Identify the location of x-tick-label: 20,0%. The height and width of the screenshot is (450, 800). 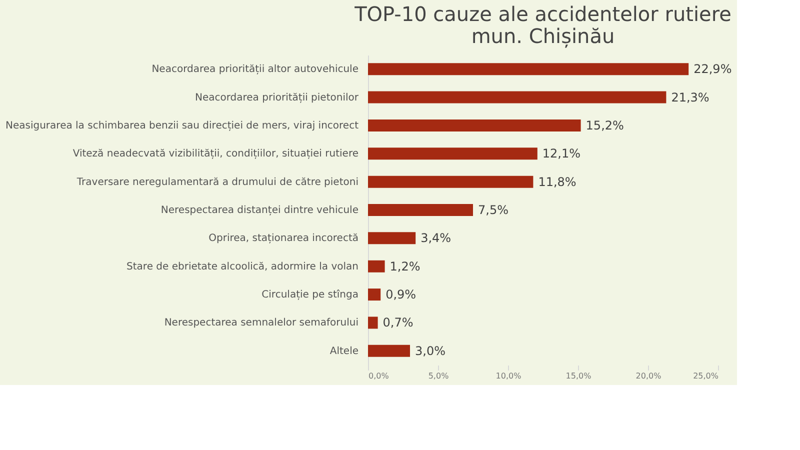
(649, 376).